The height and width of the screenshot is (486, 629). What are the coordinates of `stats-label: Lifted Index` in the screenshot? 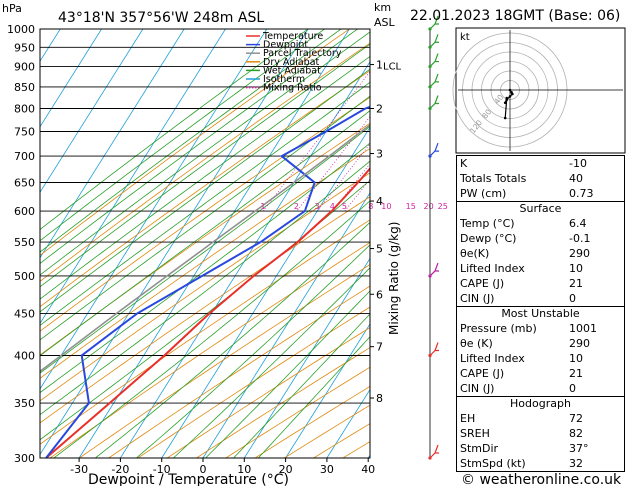 It's located at (492, 268).